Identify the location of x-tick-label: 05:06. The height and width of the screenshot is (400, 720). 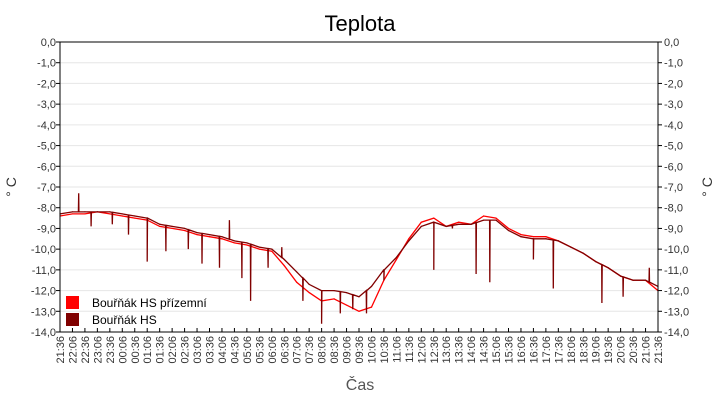
(248, 350).